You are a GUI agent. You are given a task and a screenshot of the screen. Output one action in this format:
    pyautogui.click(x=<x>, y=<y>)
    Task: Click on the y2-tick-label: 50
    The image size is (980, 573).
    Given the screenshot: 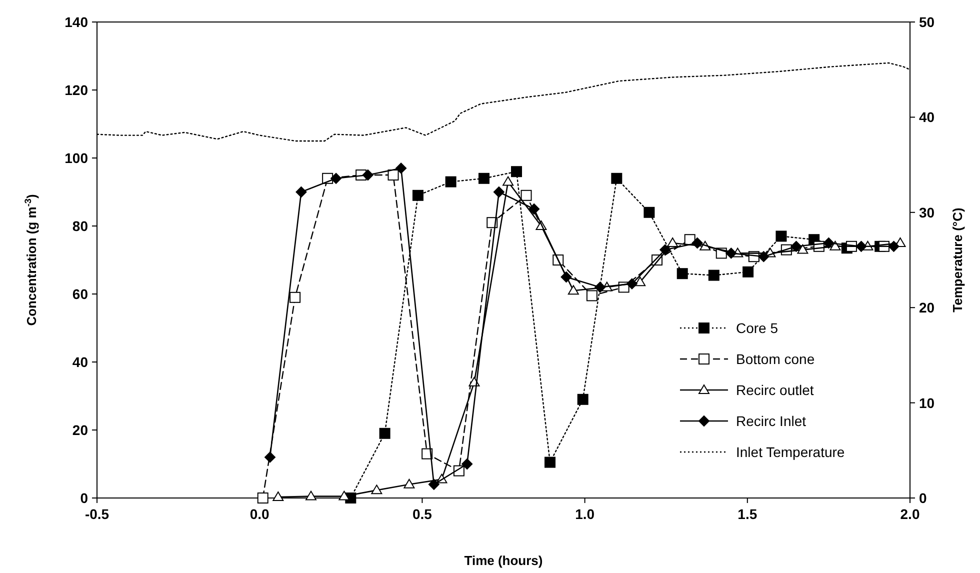 What is the action you would take?
    pyautogui.click(x=927, y=22)
    